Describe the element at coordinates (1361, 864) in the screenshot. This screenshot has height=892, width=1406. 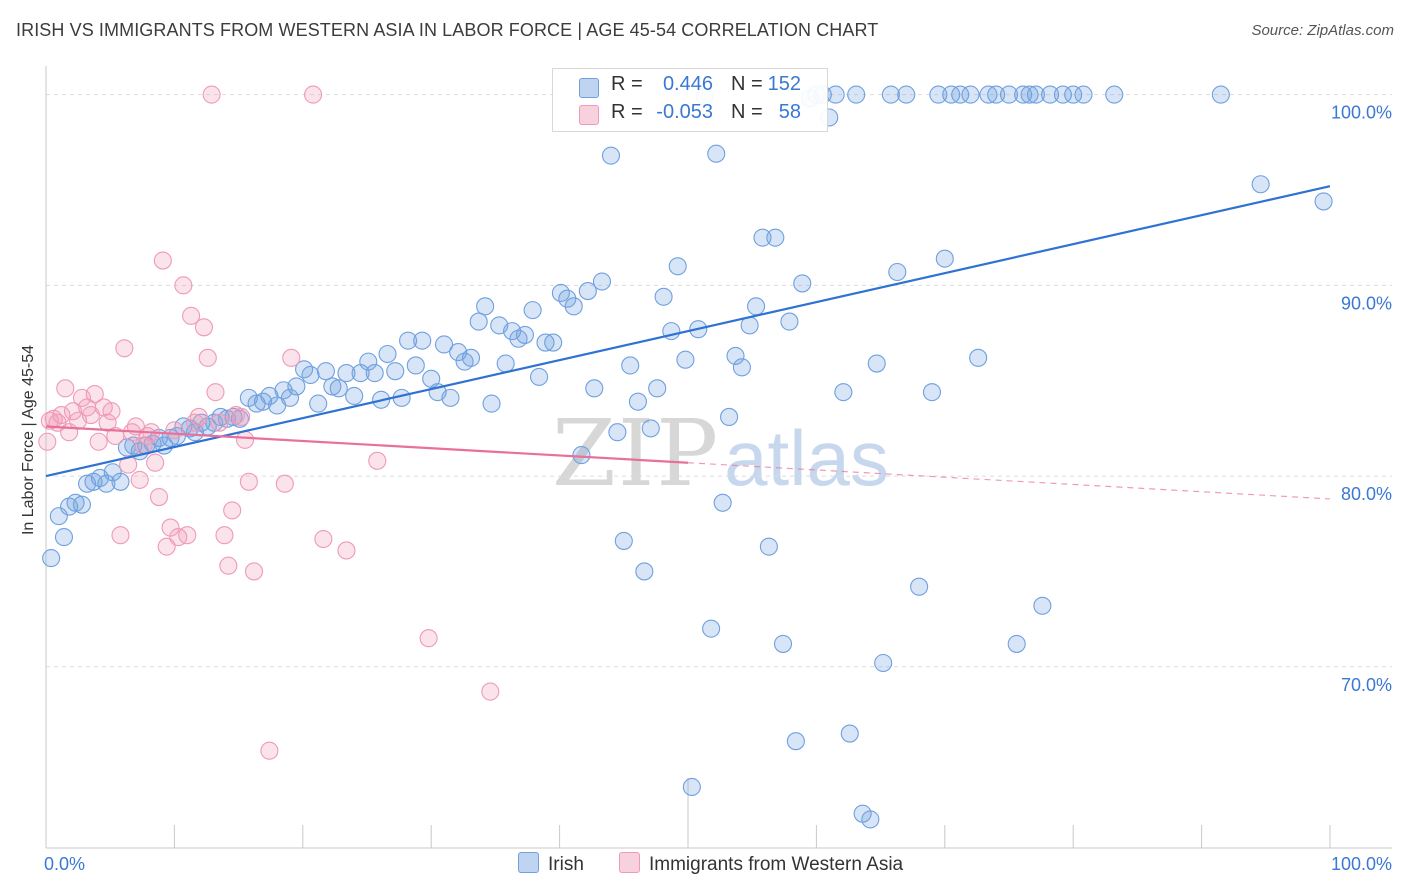
I see `x-tick-label: 100.0%` at that location.